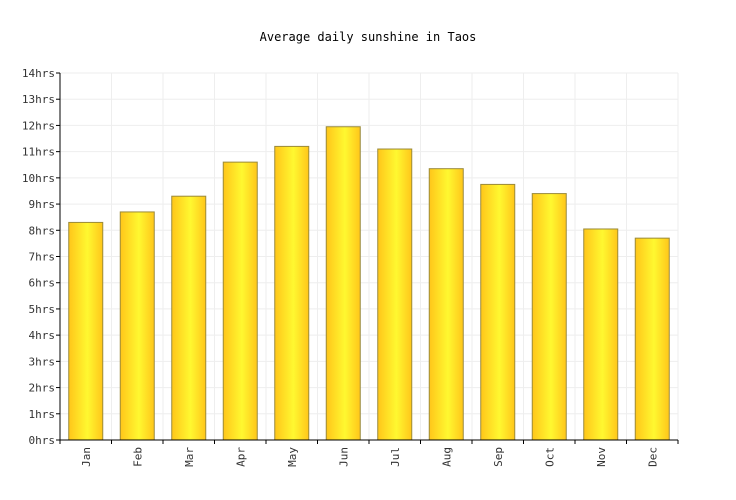  I want to click on y-tick-label: 8hrs, so click(42, 230).